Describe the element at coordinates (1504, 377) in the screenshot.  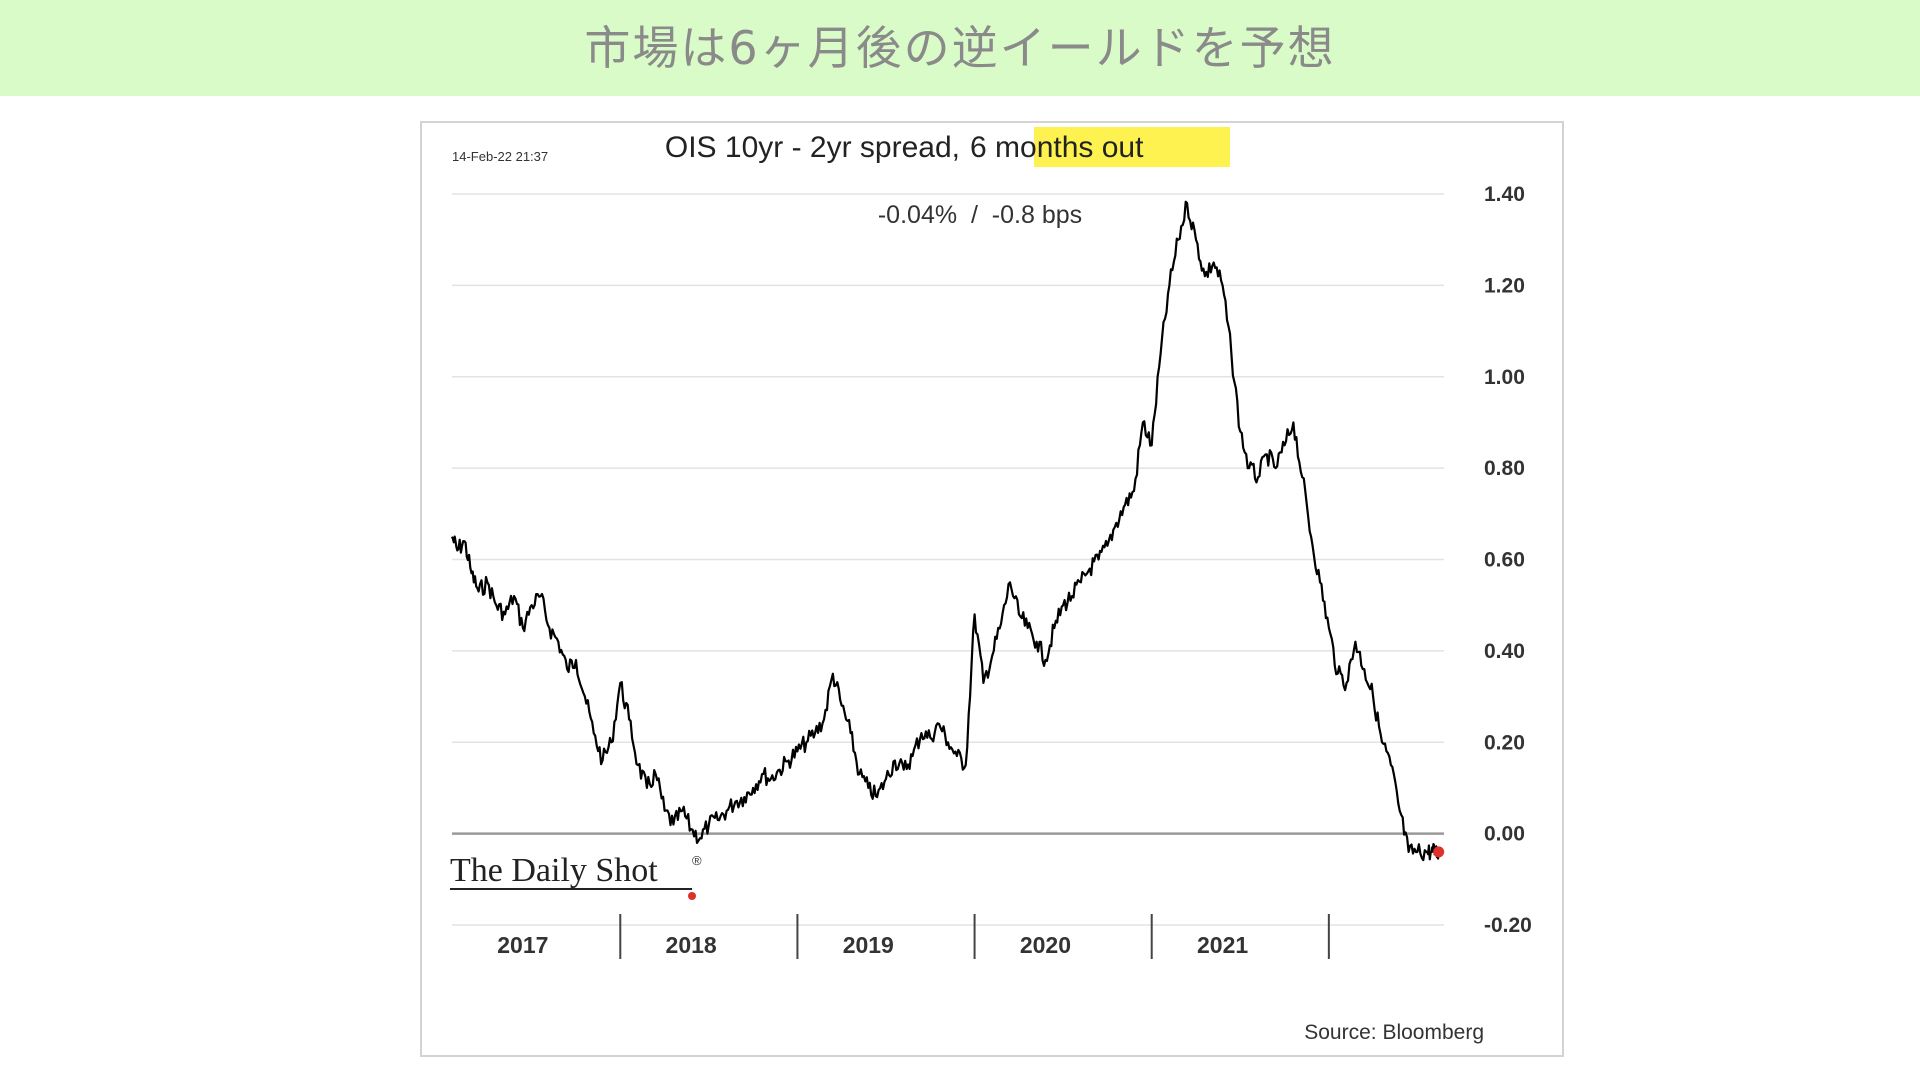
I see `y-tick-label: 1.00` at that location.